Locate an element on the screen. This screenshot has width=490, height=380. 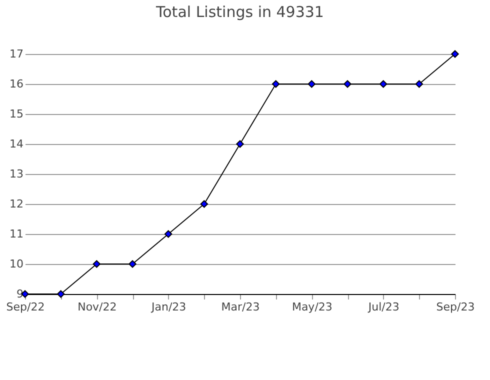
chart-title: Total Listings in 49331 is located at coordinates (239, 12).